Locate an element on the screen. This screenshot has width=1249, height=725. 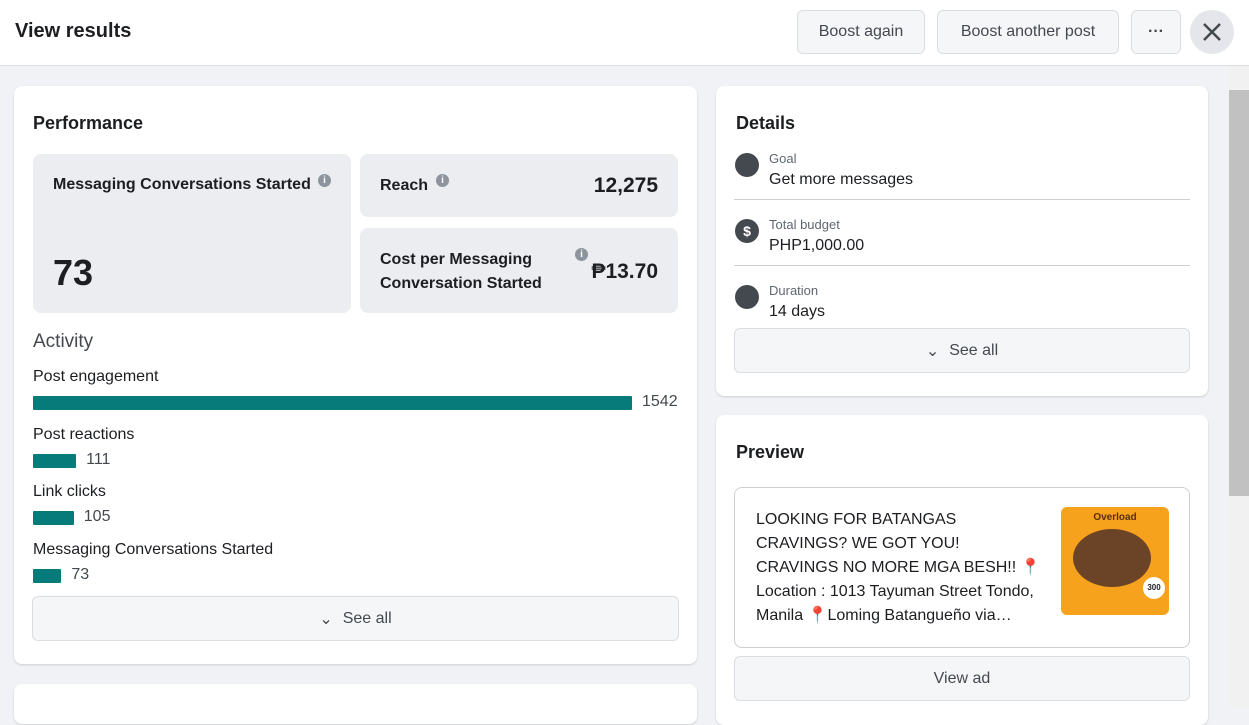
activity-value: 1542 is located at coordinates (660, 401).